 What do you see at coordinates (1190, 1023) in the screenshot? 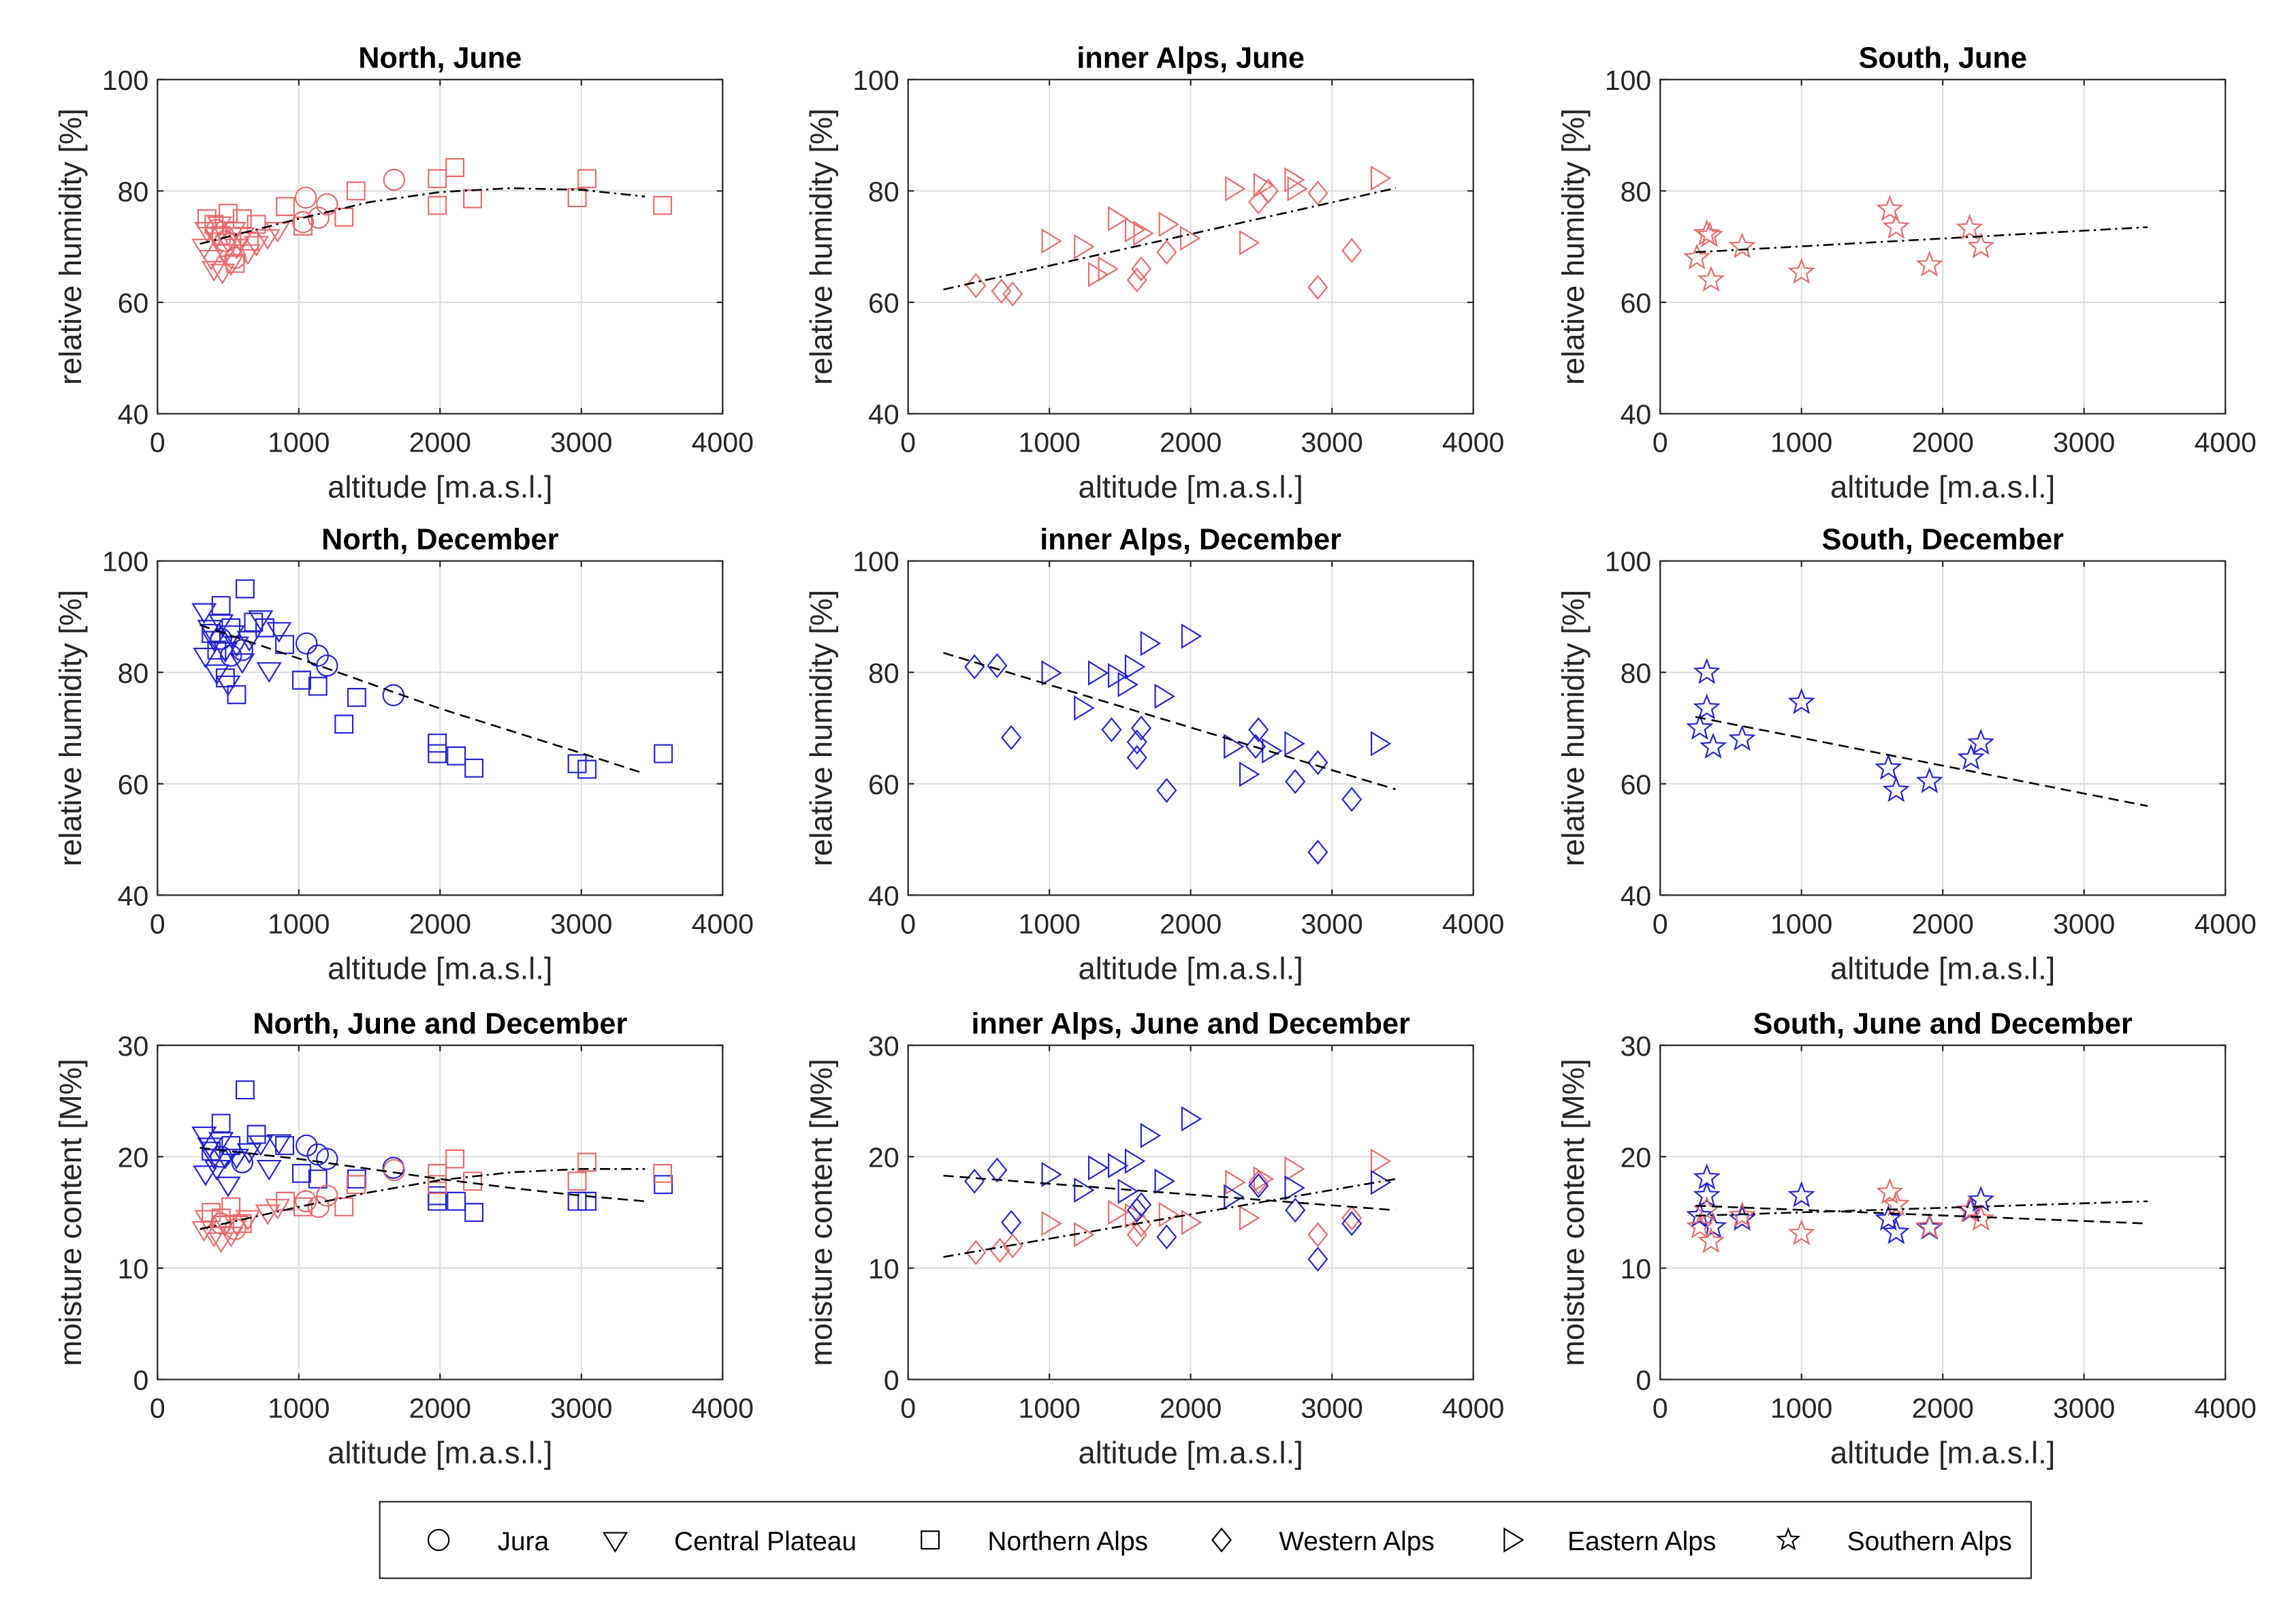
I see `subplot-title: inner Alps, June and December` at bounding box center [1190, 1023].